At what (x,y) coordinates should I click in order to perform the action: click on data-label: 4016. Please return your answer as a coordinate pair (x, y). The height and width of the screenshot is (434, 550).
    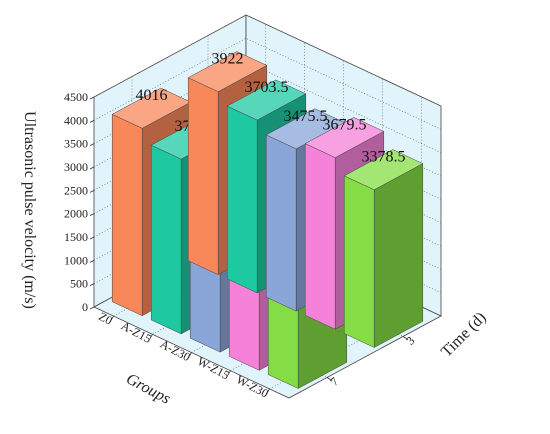
    Looking at the image, I should click on (152, 95).